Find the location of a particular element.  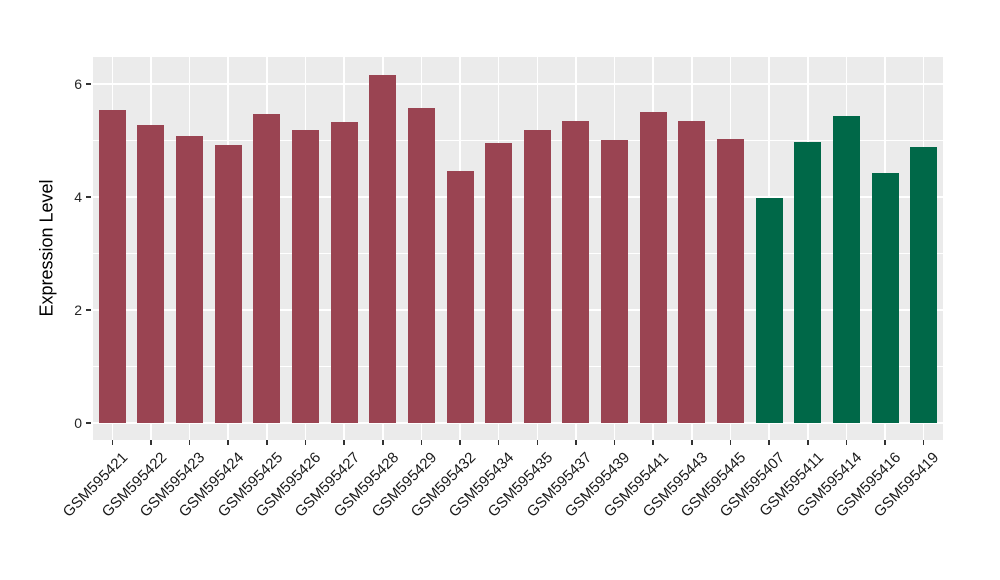

x-tick-mark-GSM595414 is located at coordinates (846, 442).